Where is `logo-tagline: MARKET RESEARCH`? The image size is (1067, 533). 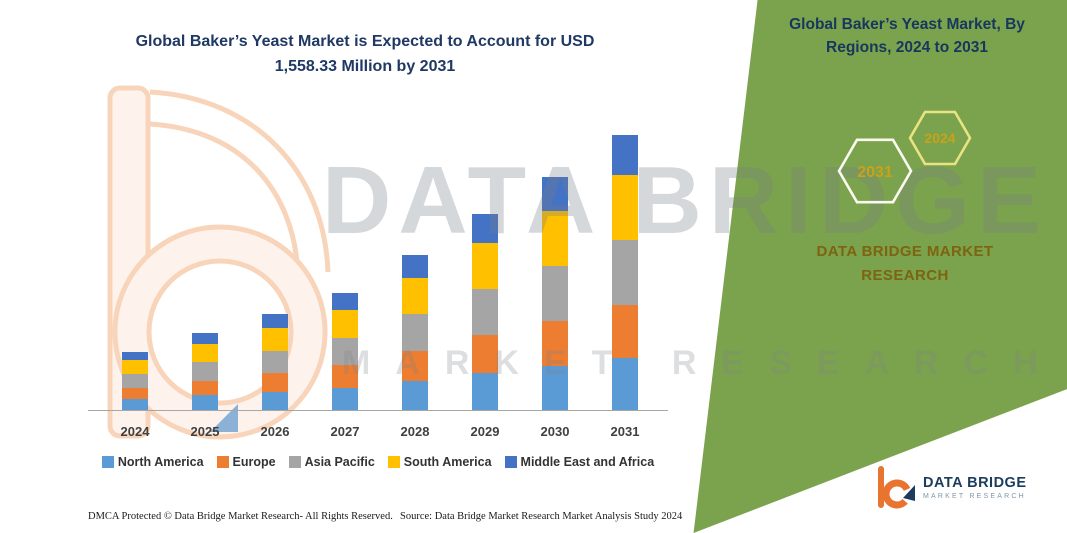 logo-tagline: MARKET RESEARCH is located at coordinates (974, 496).